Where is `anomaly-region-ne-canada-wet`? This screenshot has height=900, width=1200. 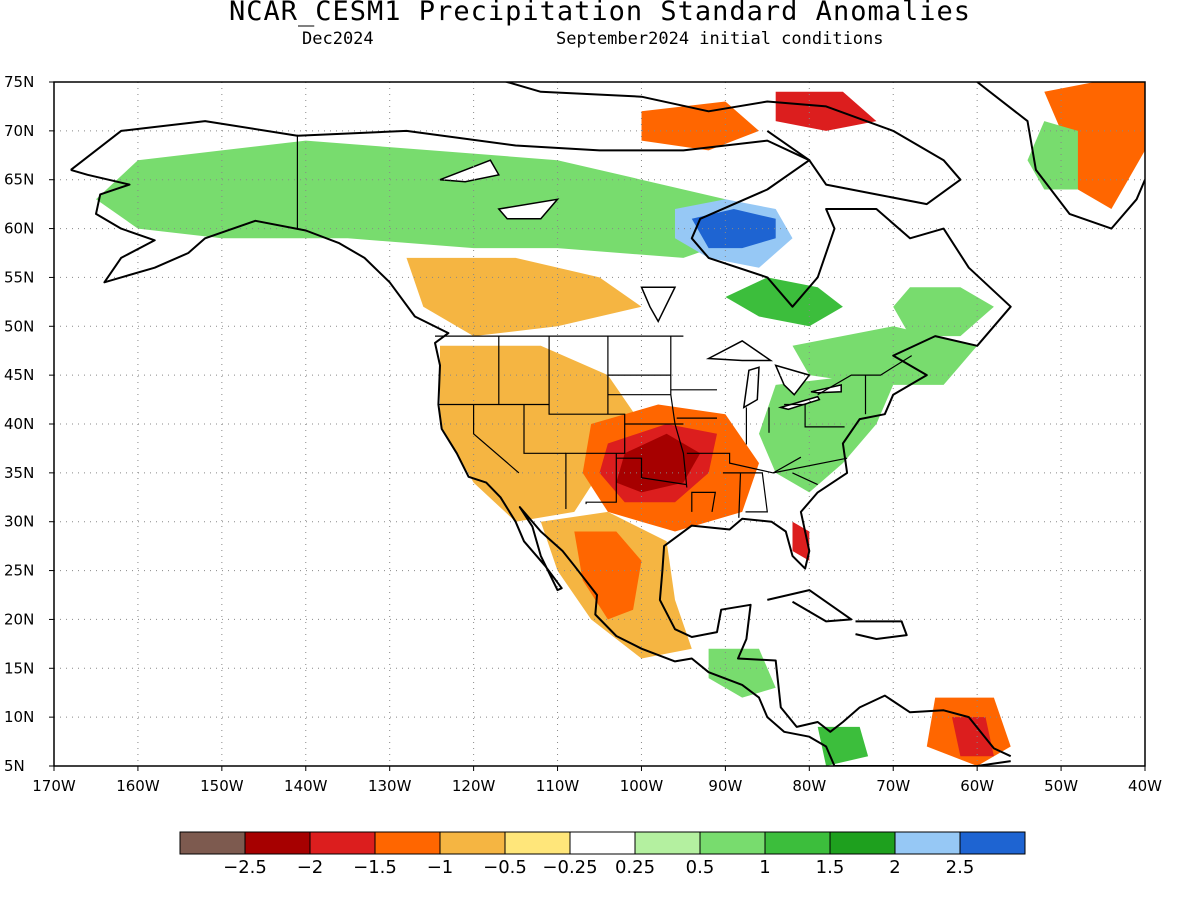
anomaly-region-ne-canada-wet is located at coordinates (885, 355).